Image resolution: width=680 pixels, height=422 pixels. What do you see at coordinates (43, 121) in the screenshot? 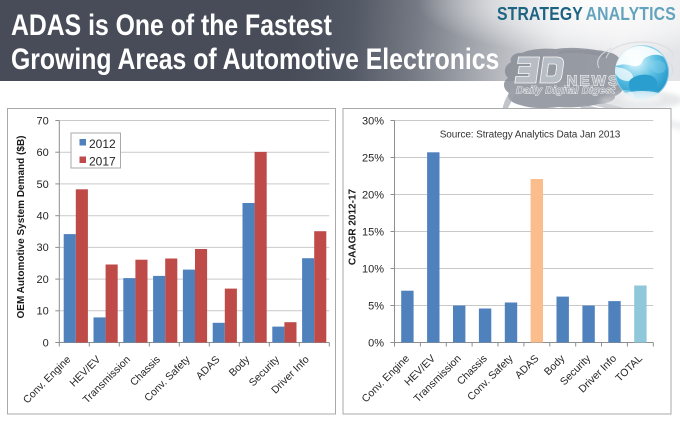
I see `svg-text: 70` at bounding box center [43, 121].